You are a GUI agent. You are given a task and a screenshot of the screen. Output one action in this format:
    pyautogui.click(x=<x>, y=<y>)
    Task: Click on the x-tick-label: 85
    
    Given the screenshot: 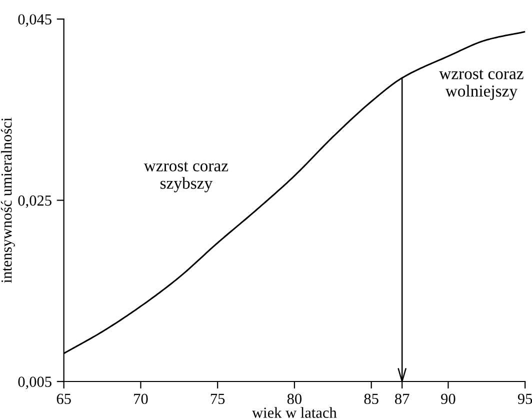 What is the action you would take?
    pyautogui.click(x=371, y=399)
    